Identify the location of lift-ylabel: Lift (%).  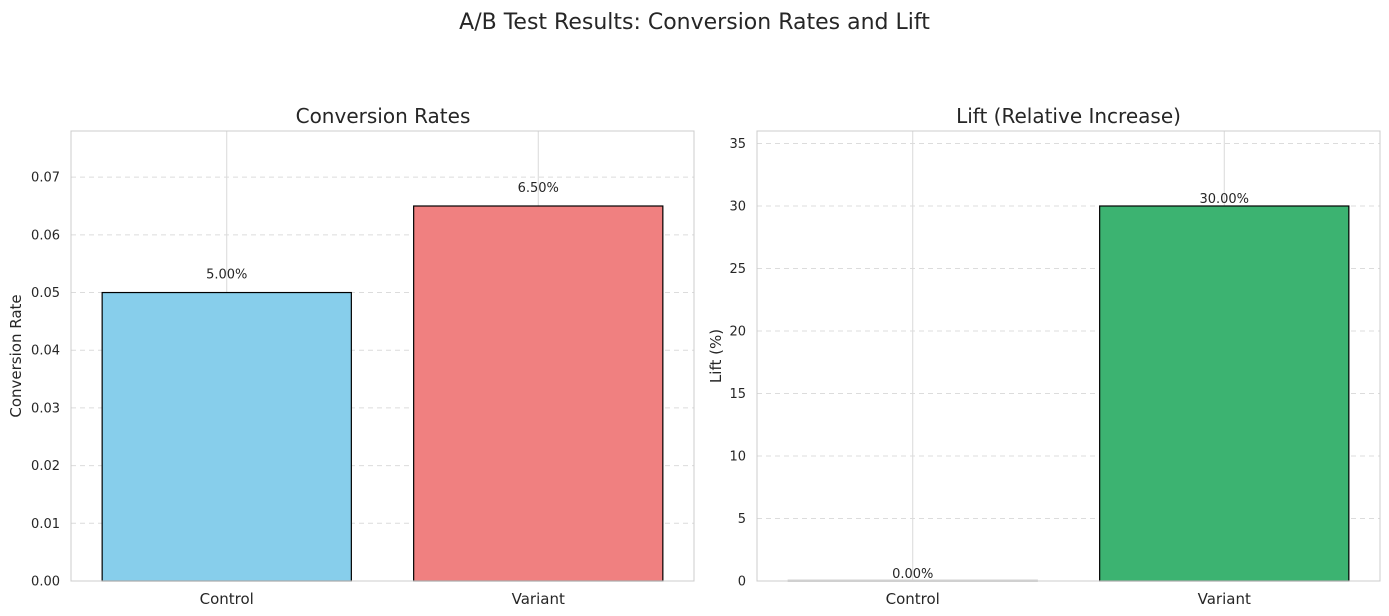
(716, 356).